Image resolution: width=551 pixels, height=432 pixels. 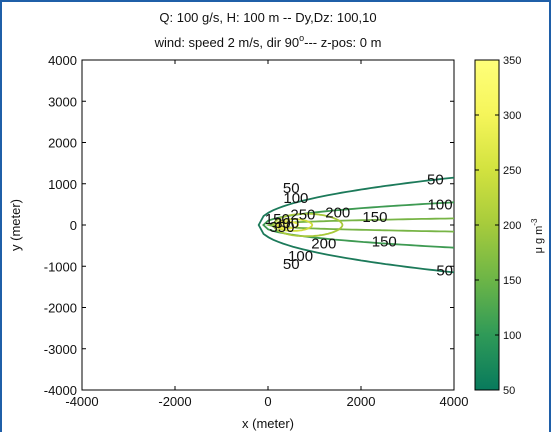 I want to click on y-tick-label: 4000, so click(x=62, y=60).